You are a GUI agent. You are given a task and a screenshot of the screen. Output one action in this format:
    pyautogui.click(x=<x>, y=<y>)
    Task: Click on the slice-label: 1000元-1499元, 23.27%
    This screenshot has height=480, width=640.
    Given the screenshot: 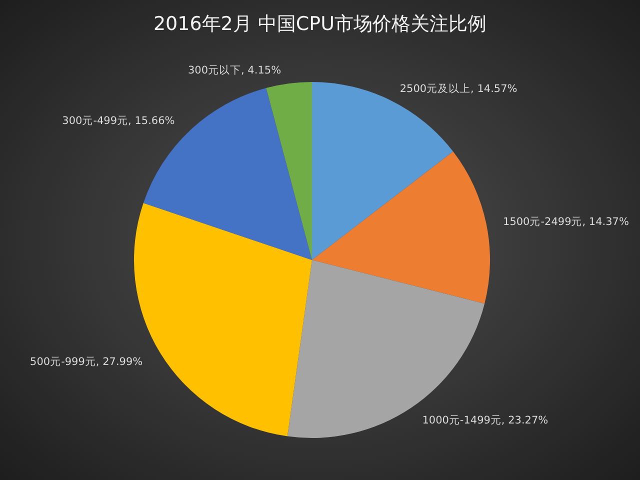 What is the action you would take?
    pyautogui.click(x=485, y=420)
    